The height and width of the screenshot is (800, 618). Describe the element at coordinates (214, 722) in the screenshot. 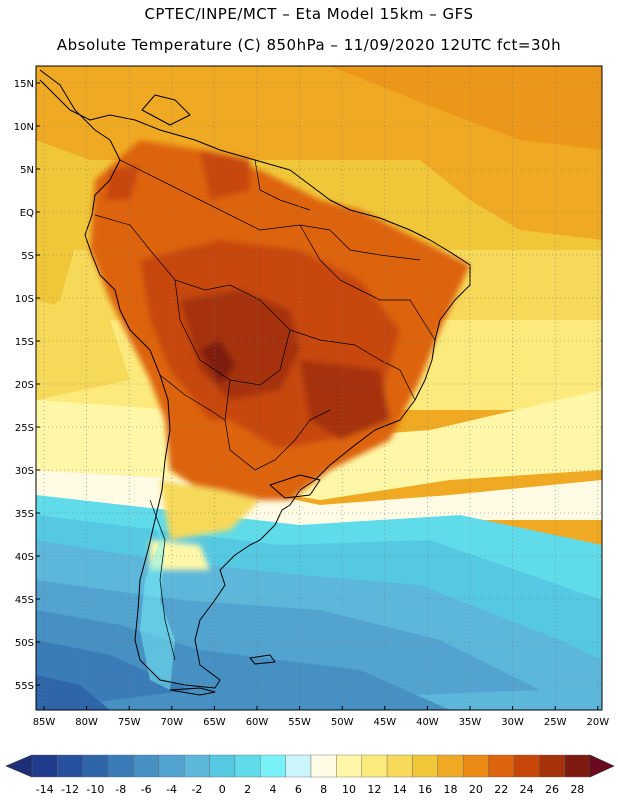

I see `lon-label: 65W` at that location.